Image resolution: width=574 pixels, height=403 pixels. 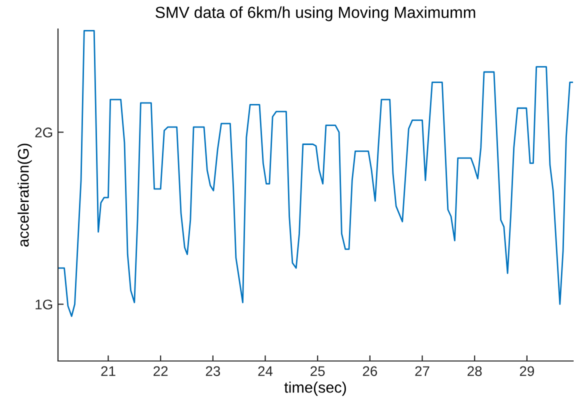 I want to click on x-tick-label: 24, so click(x=265, y=371).